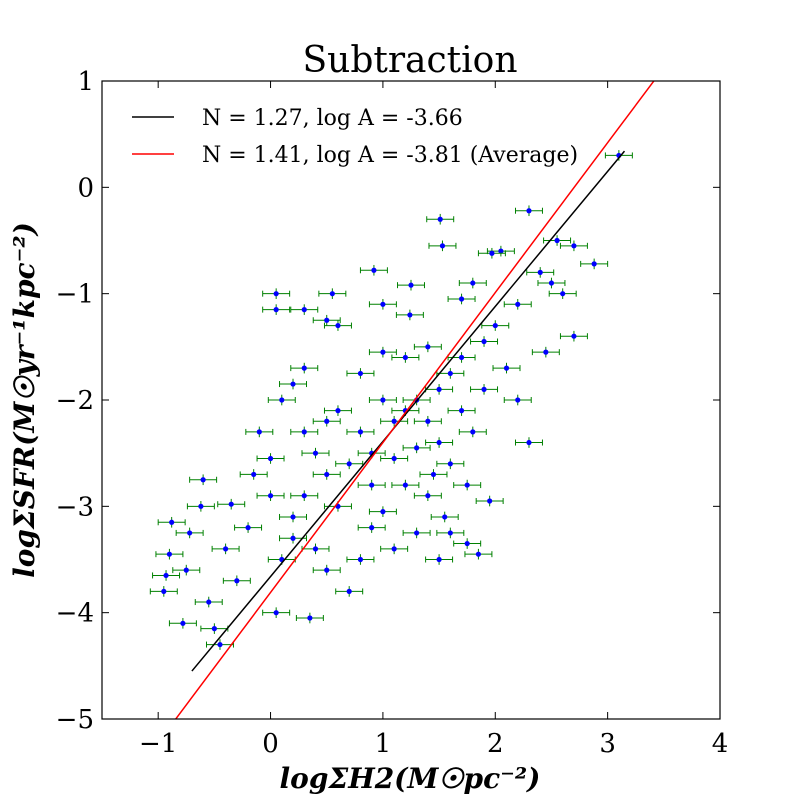  I want to click on x-tick-label: 2, so click(495, 744).